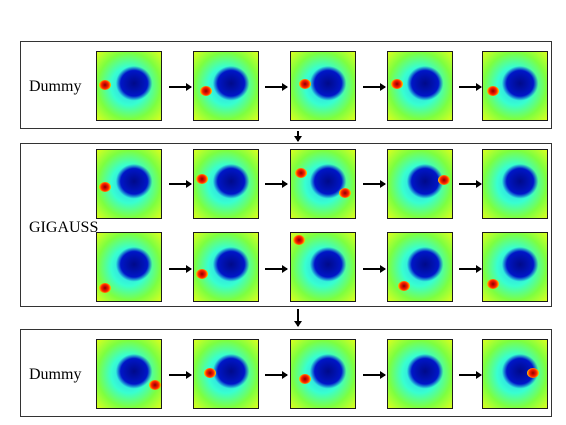  What do you see at coordinates (64, 227) in the screenshot?
I see `panel-label-gigauss: GIGAUSS` at bounding box center [64, 227].